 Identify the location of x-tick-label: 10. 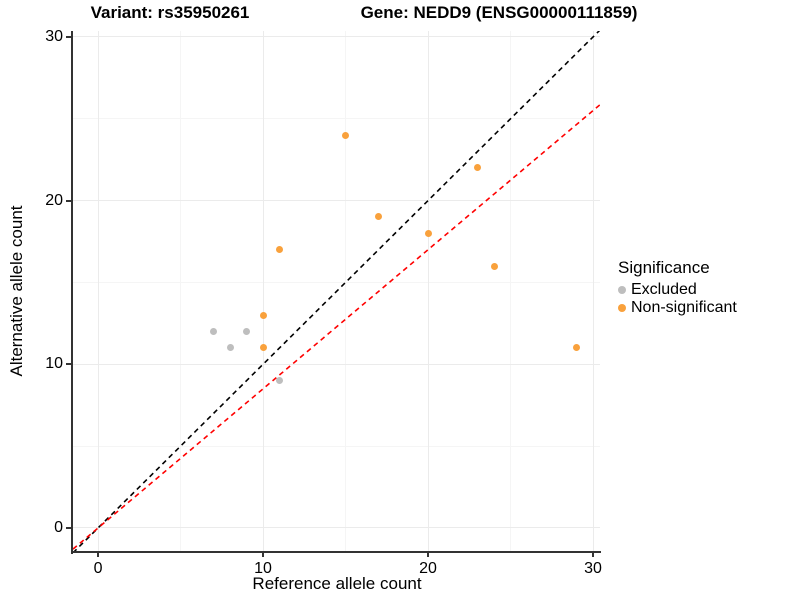
(263, 568).